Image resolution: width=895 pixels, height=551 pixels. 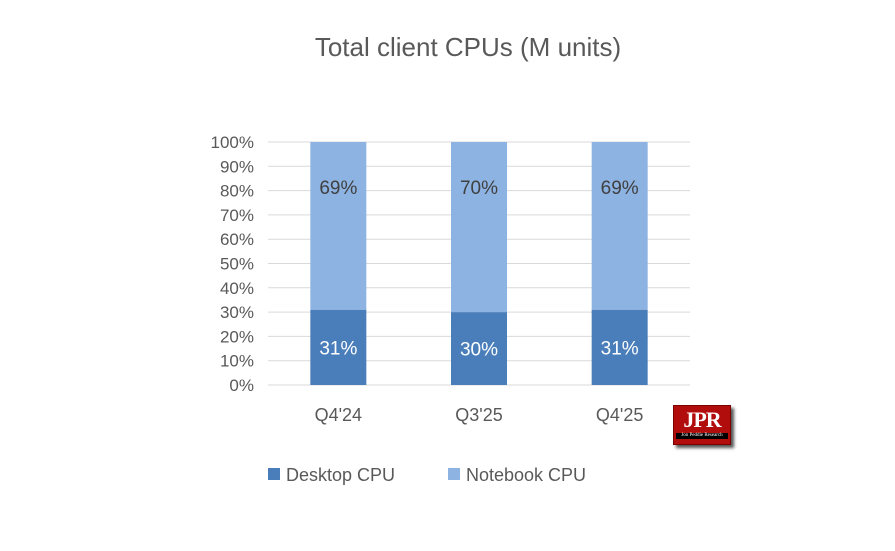 What do you see at coordinates (237, 166) in the screenshot?
I see `y-tick-label: 90%` at bounding box center [237, 166].